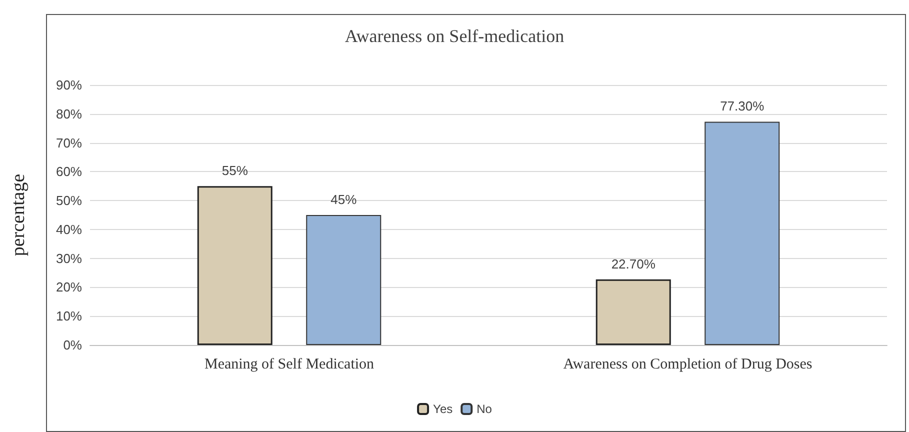  Describe the element at coordinates (69, 172) in the screenshot. I see `y-tick-label: 60%` at that location.